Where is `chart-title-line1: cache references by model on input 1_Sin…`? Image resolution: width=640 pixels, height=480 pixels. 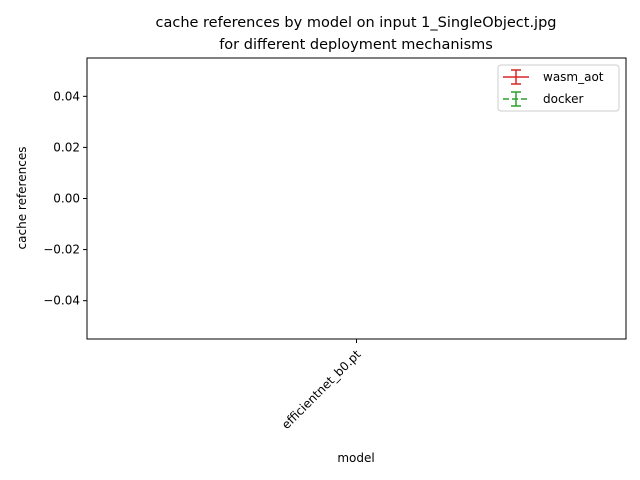 chart-title-line1: cache references by model on input 1_Sin… is located at coordinates (355, 23).